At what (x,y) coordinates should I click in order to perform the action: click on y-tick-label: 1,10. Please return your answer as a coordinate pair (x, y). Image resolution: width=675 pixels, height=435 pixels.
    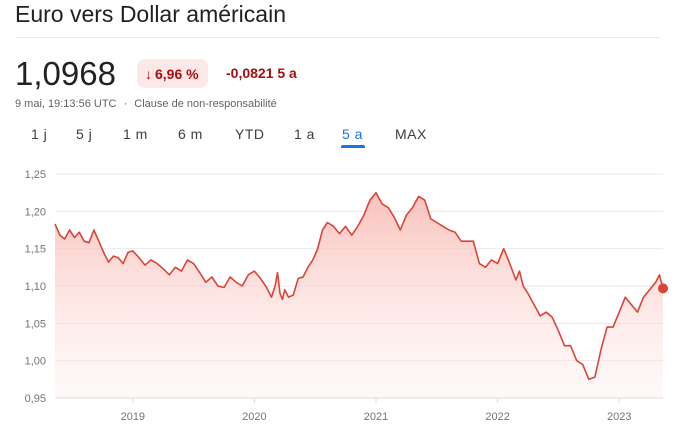
    Looking at the image, I should click on (35, 287).